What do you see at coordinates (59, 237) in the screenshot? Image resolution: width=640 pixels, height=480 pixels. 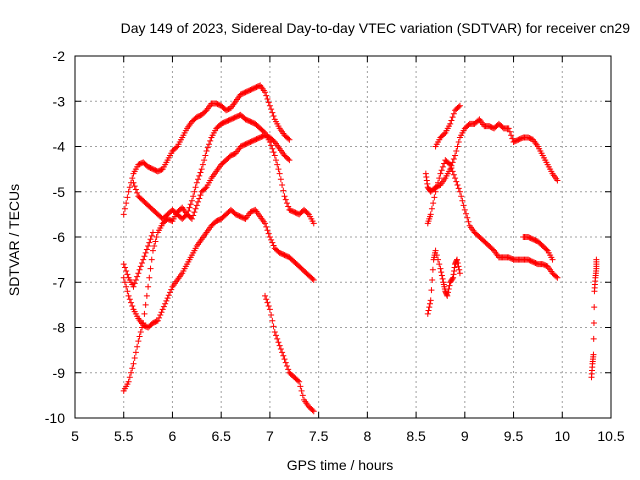 I see `y-tick-label: -6` at bounding box center [59, 237].